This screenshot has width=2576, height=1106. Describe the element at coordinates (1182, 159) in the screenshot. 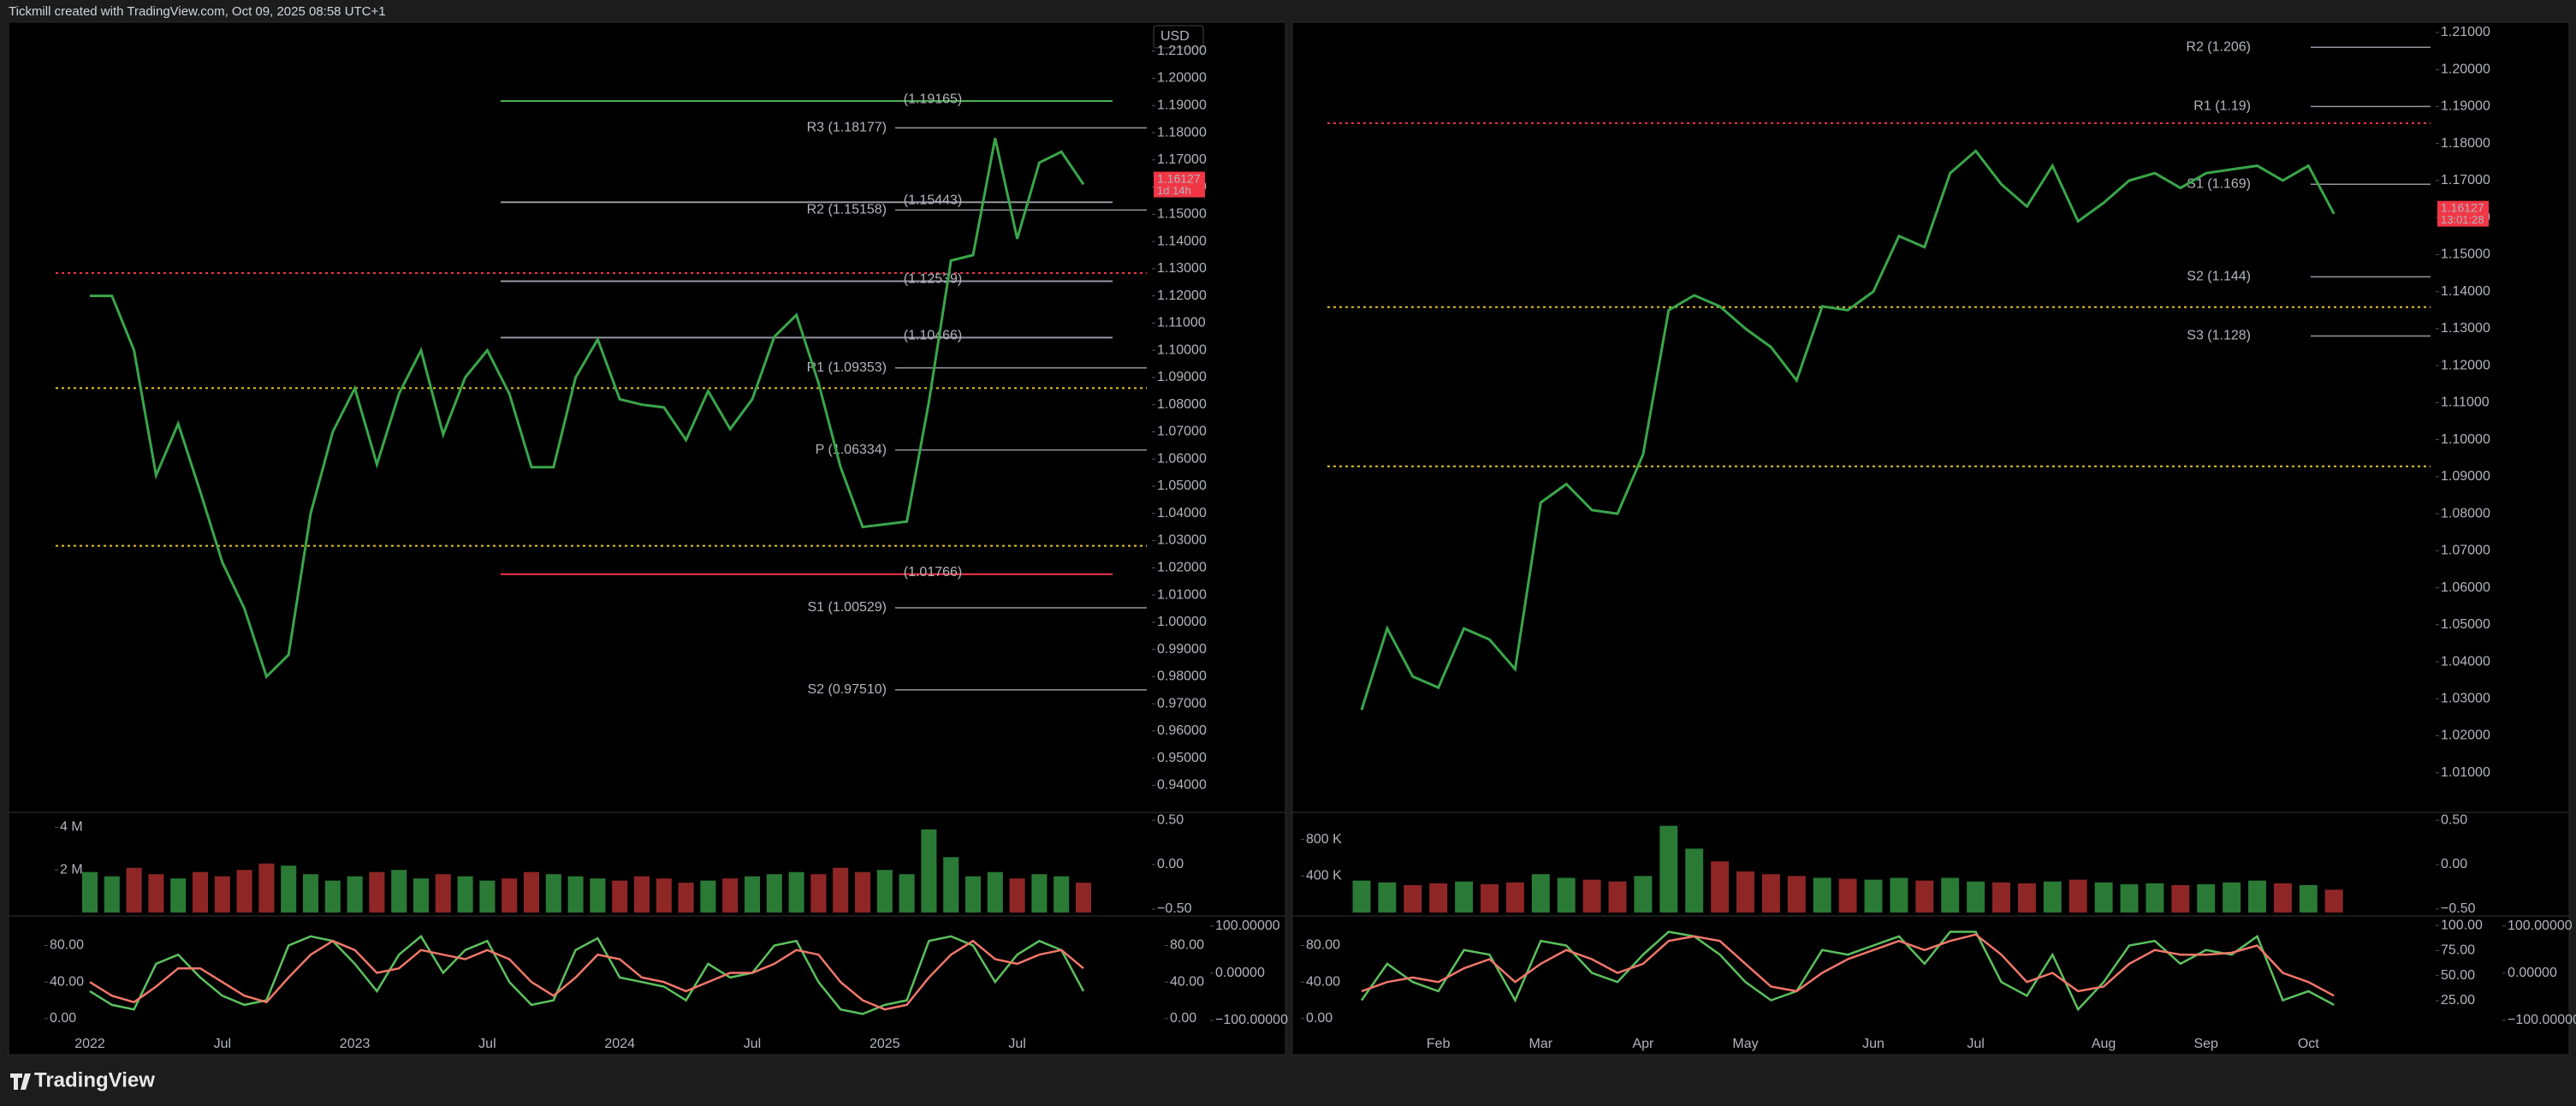

I see `y-tick-label: 1.17000` at that location.